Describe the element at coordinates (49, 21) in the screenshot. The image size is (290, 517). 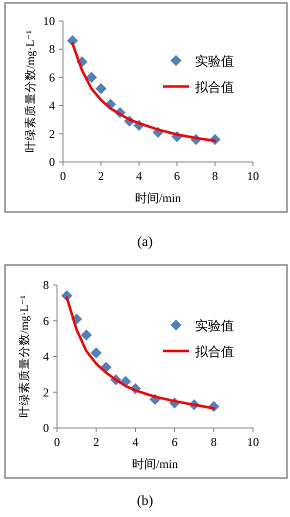
I see `y-tick-label: 10` at that location.